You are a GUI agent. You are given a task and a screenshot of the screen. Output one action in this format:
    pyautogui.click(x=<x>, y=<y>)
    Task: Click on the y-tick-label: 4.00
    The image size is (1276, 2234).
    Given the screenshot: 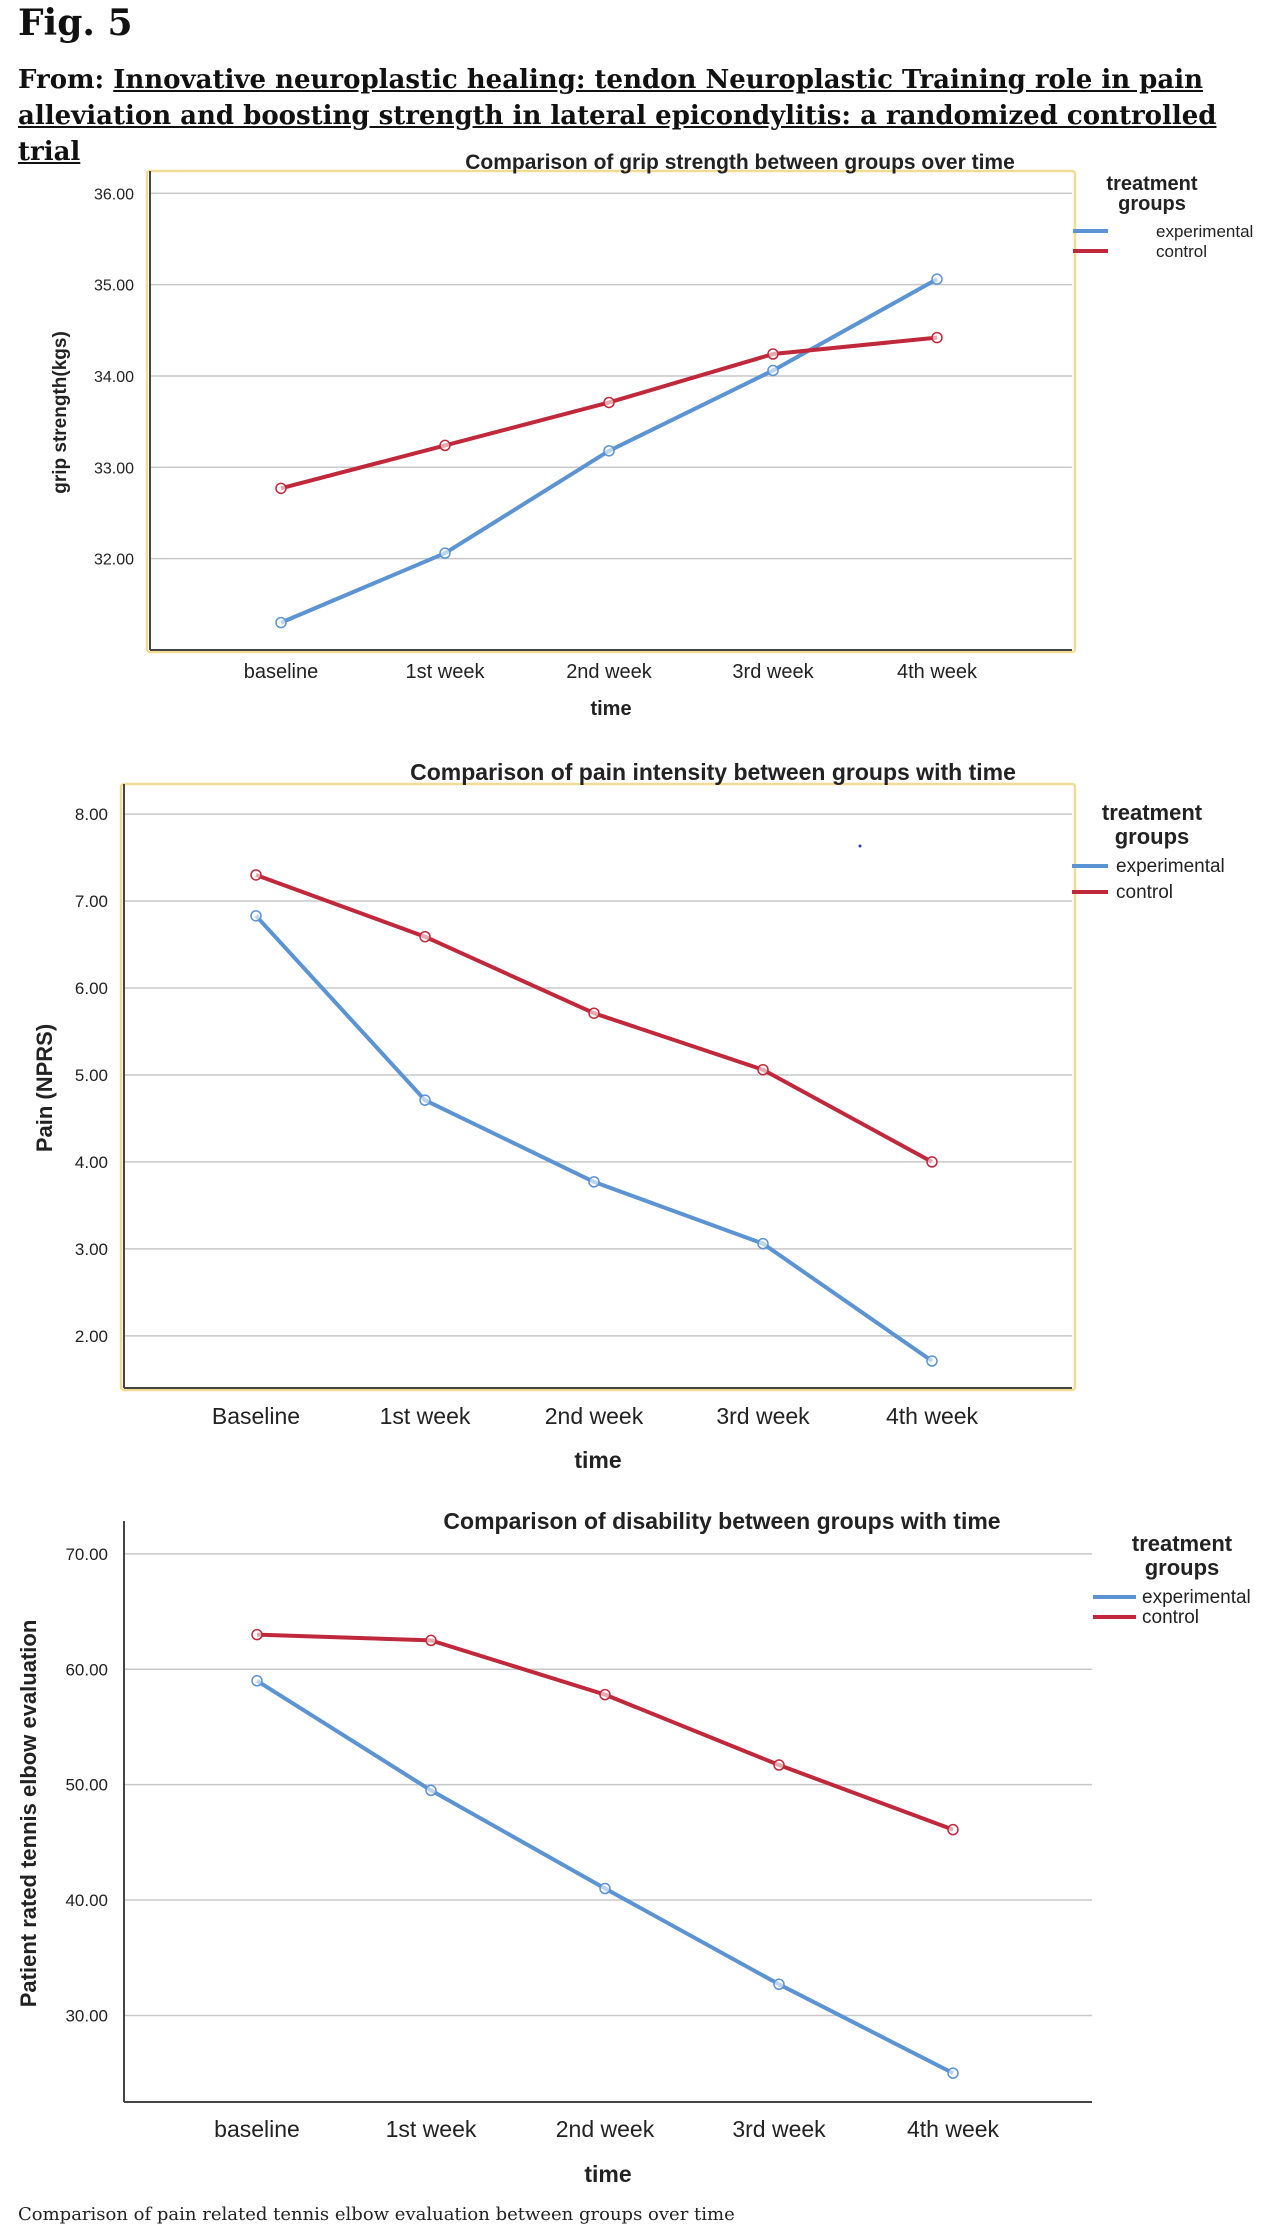 What is the action you would take?
    pyautogui.click(x=91, y=1162)
    